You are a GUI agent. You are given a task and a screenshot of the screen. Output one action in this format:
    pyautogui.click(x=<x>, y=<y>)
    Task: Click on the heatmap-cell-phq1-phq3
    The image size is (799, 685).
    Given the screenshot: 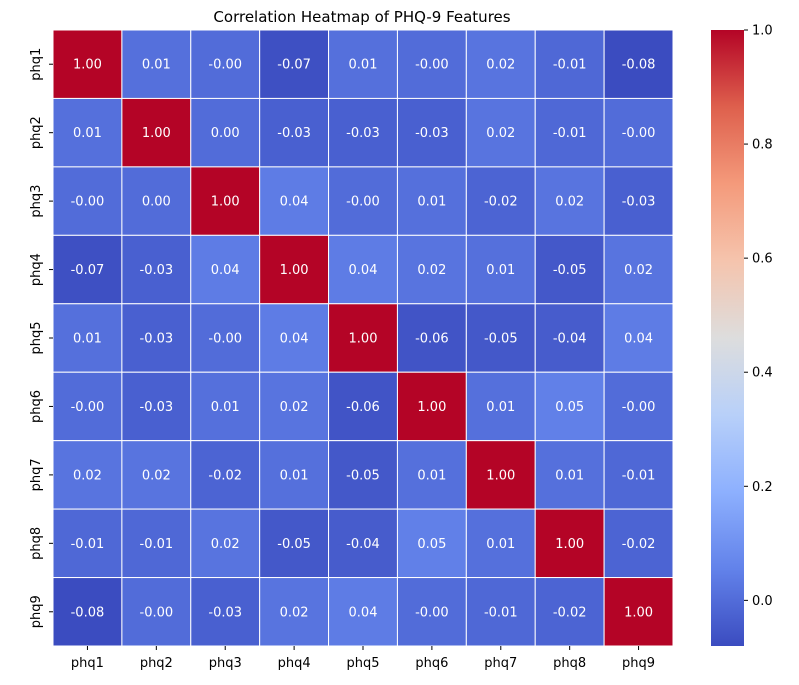 What is the action you would take?
    pyautogui.click(x=225, y=64)
    